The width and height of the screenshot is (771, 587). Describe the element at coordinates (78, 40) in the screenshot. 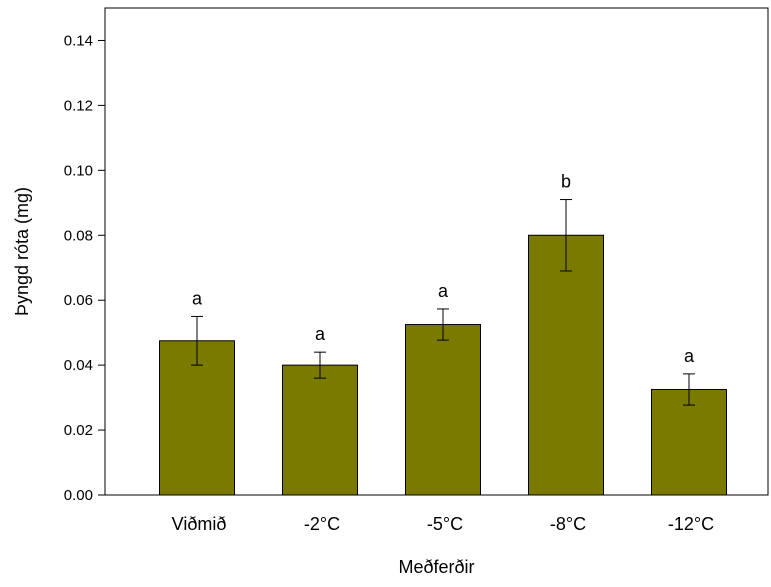

I see `y-tick-label: 0.14` at that location.